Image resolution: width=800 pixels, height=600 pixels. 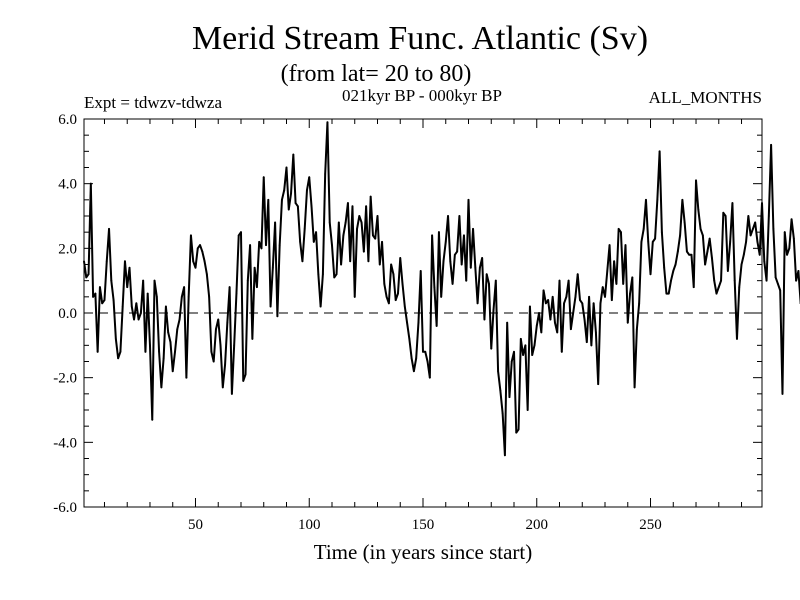 I want to click on x-axis-label: Time (in years since start), so click(x=423, y=552).